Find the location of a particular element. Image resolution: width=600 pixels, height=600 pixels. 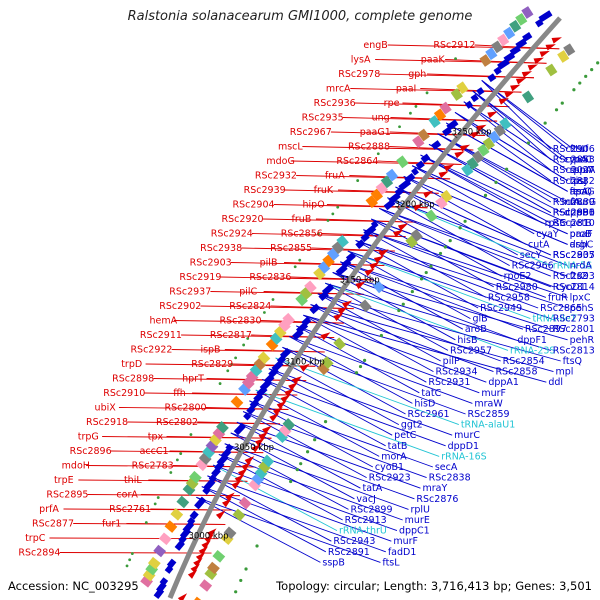

gene-label-reverse: RSc2907 is located at coordinates (574, 255).